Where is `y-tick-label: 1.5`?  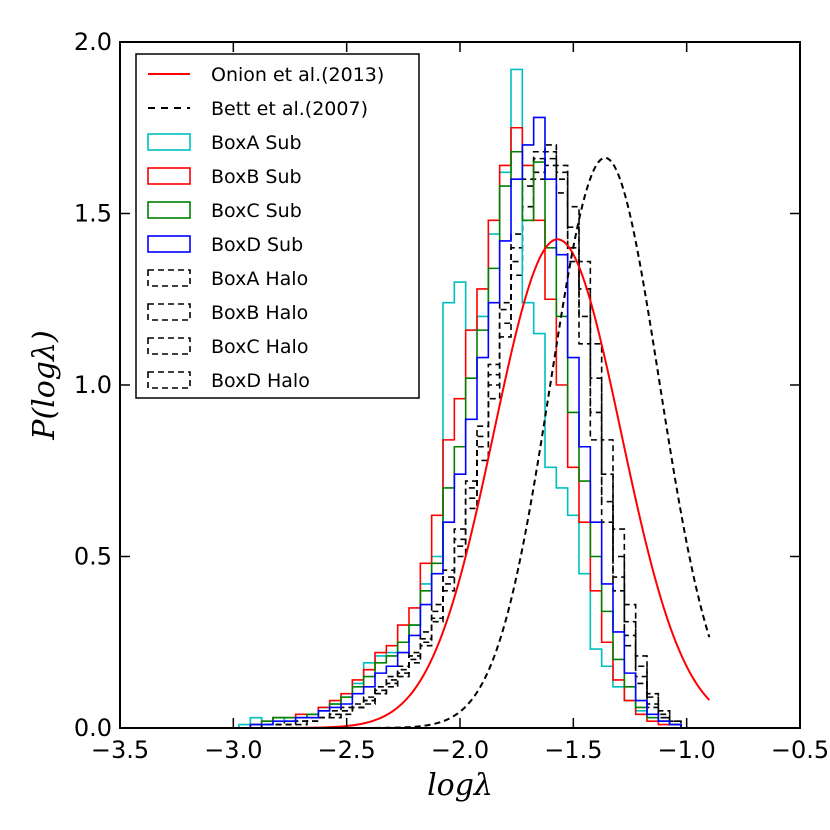
y-tick-label: 1.5 is located at coordinates (93, 214).